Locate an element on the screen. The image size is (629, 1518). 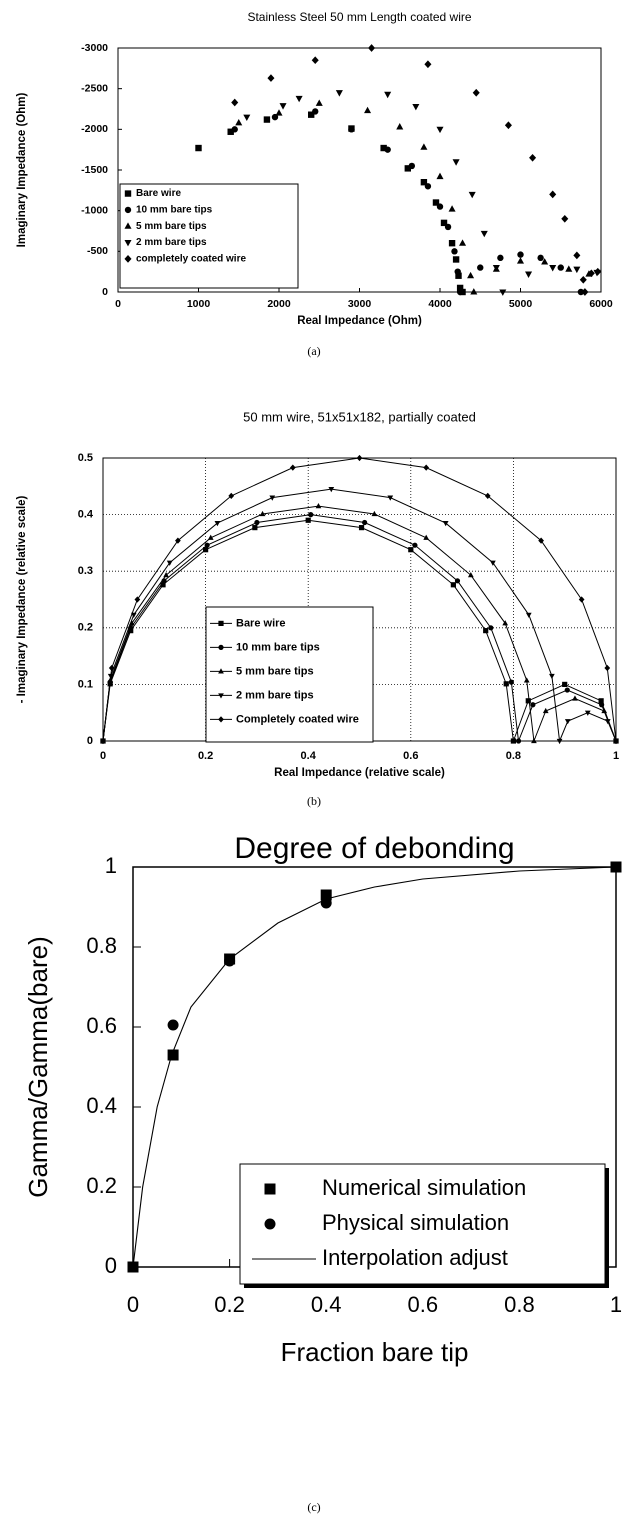
x-tick-label: 1000 is located at coordinates (199, 304).